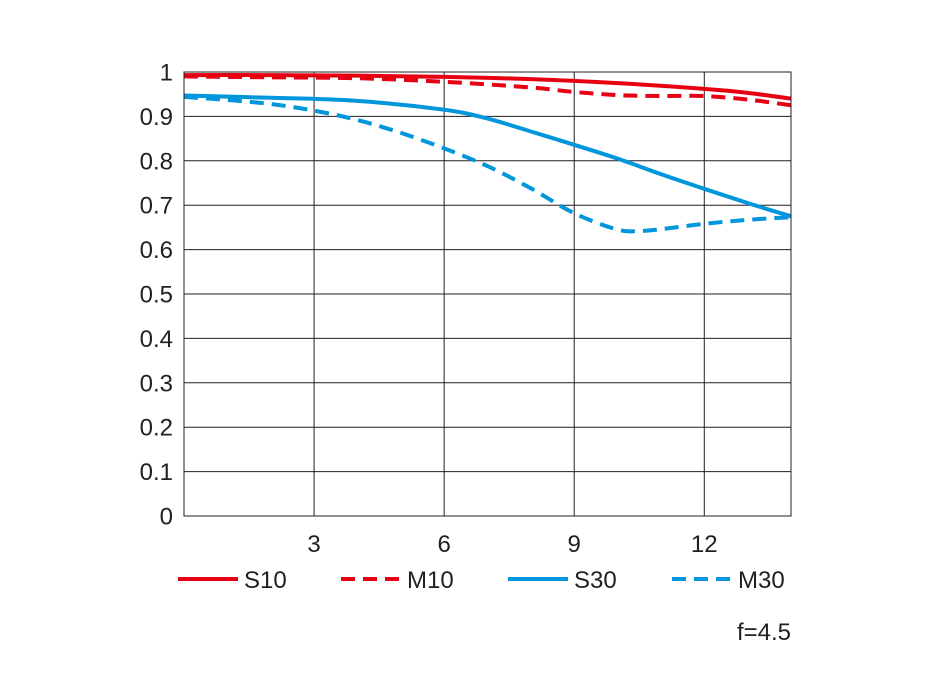 The height and width of the screenshot is (700, 932). I want to click on legend-label-s30: S30, so click(595, 580).